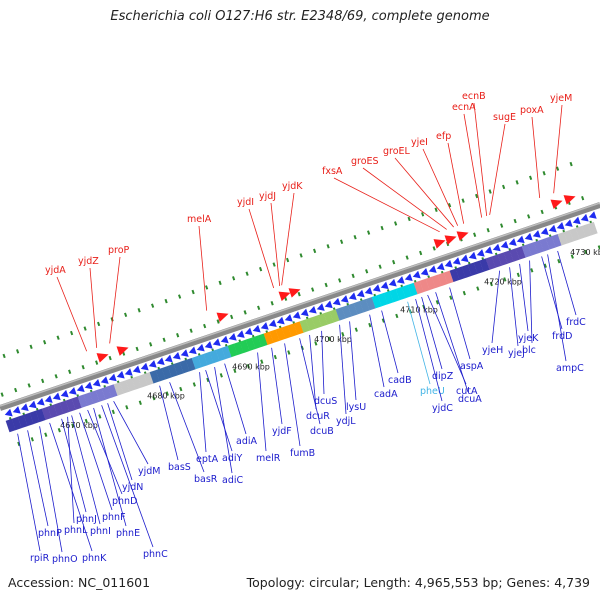  I want to click on leader-line-phnD, so click(105, 452).